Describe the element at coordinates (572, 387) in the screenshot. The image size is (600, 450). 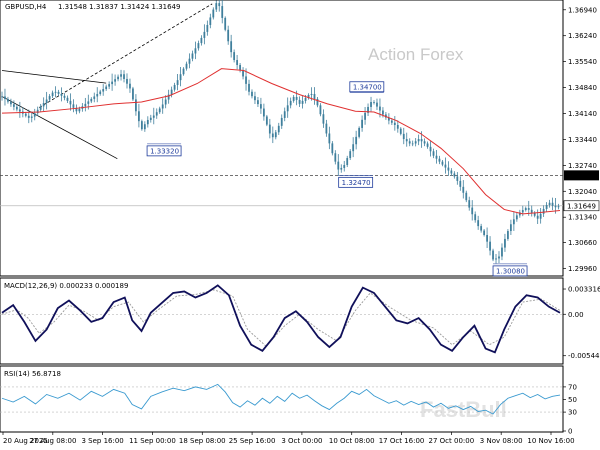
I see `rsi-tick-label: 70` at that location.